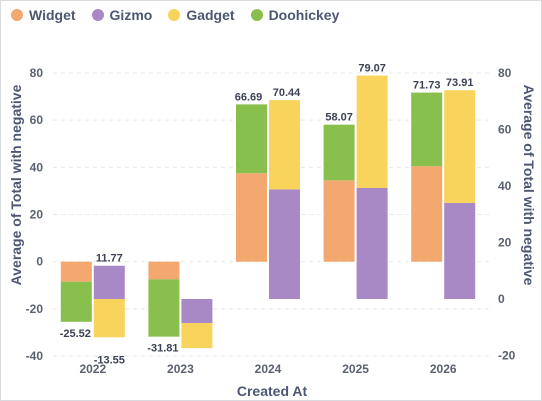 The width and height of the screenshot is (542, 401). Describe the element at coordinates (339, 118) in the screenshot. I see `total-label-2025: 58.07` at that location.